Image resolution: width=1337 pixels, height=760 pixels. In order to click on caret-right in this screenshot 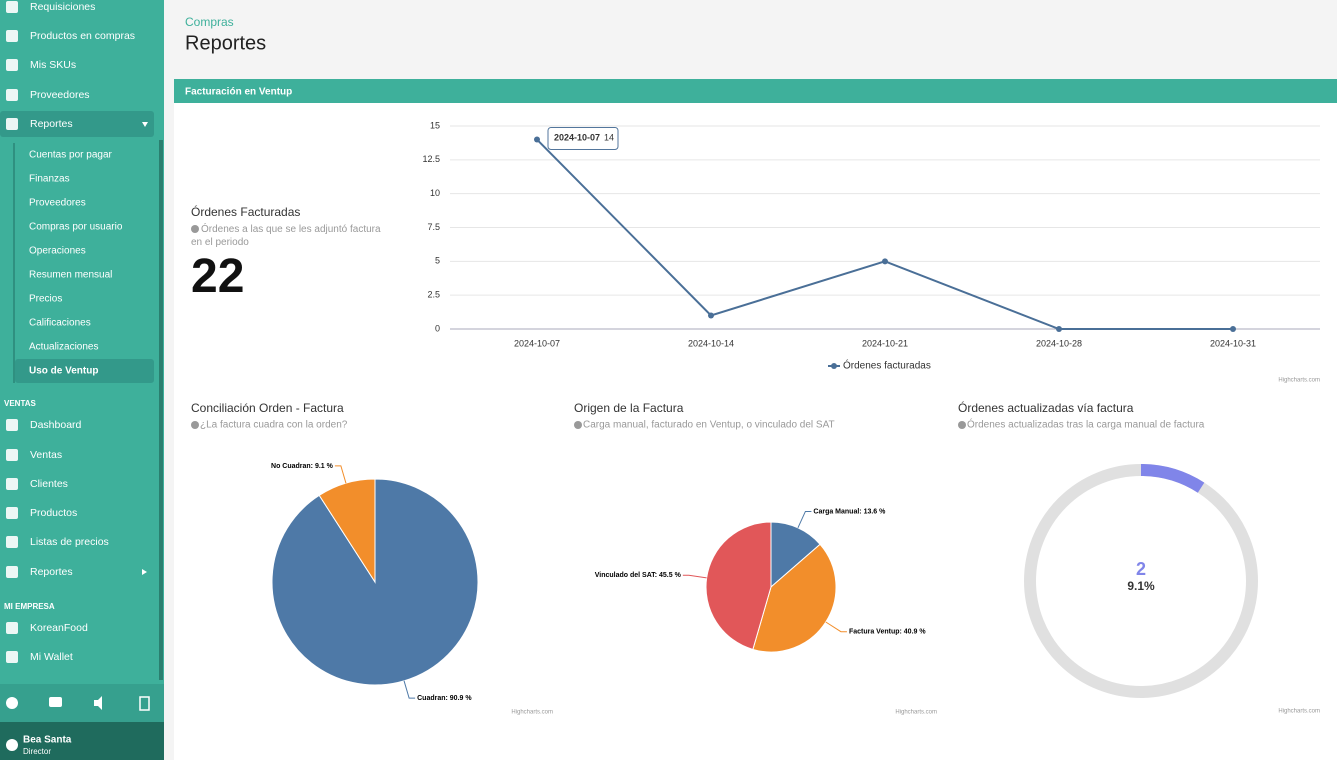, I will do `click(144, 572)`.